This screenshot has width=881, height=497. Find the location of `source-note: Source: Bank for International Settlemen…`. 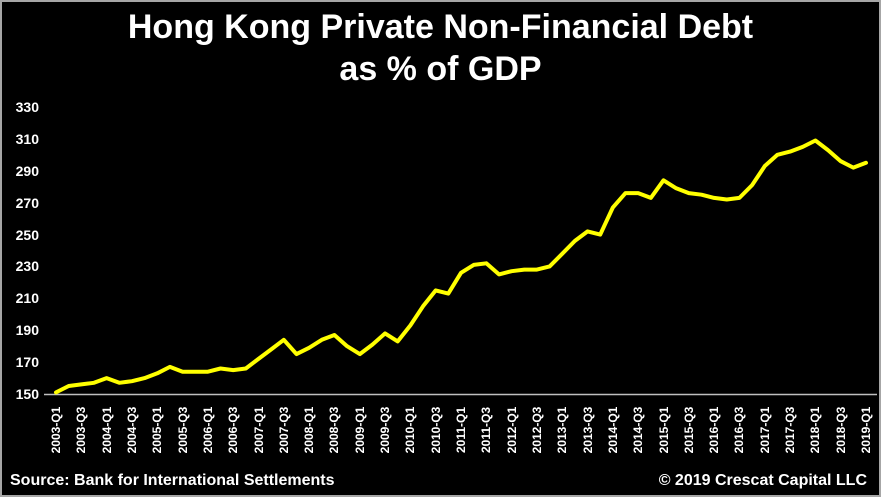

source-note: Source: Bank for International Settlemen… is located at coordinates (172, 480).